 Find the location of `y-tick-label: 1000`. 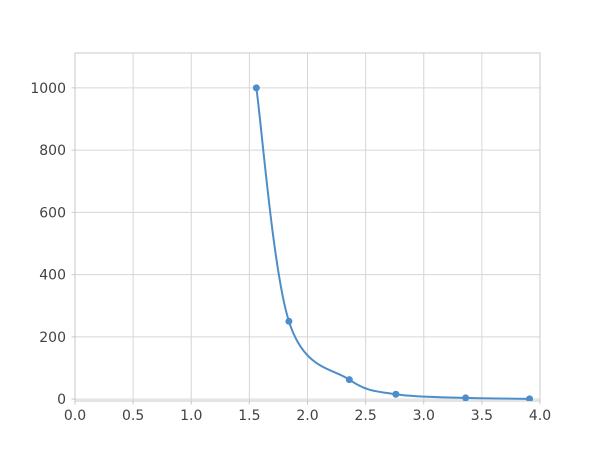

y-tick-label: 1000 is located at coordinates (48, 89).